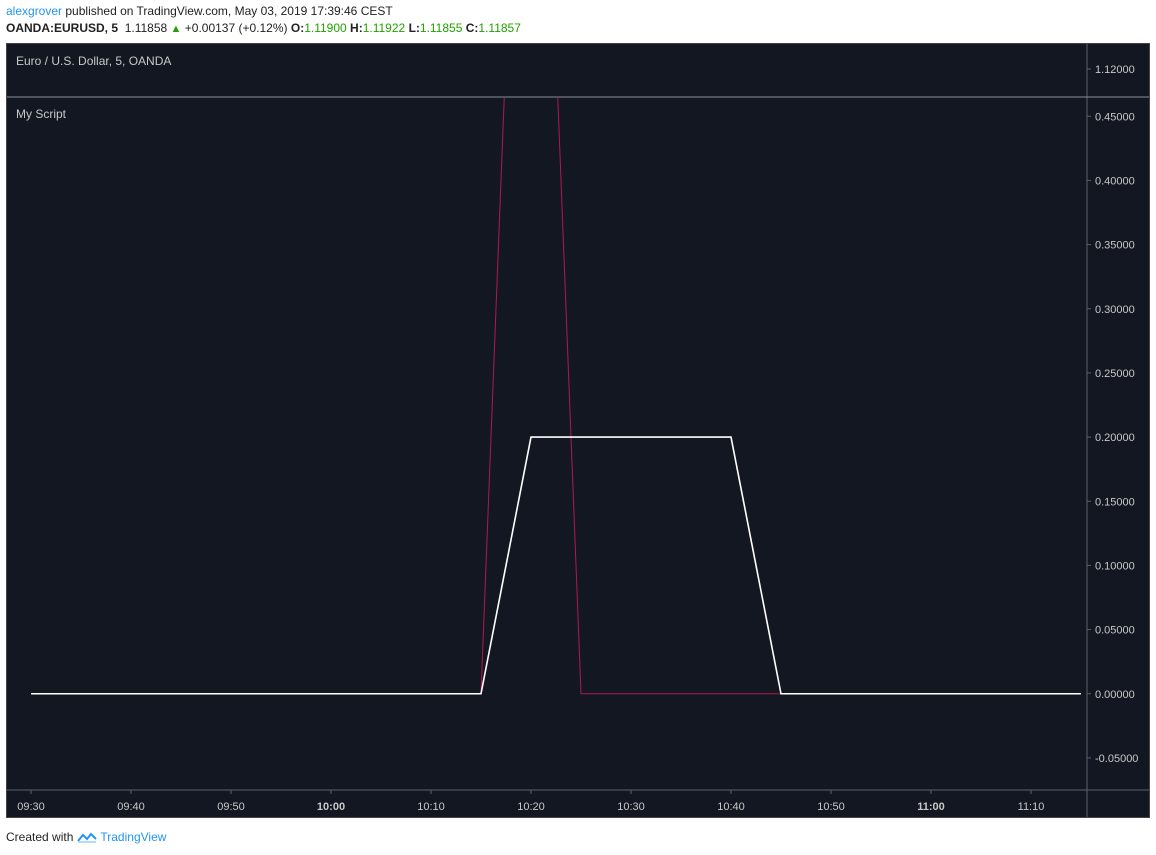 The width and height of the screenshot is (1156, 855). Describe the element at coordinates (414, 28) in the screenshot. I see `low-label: L:` at that location.